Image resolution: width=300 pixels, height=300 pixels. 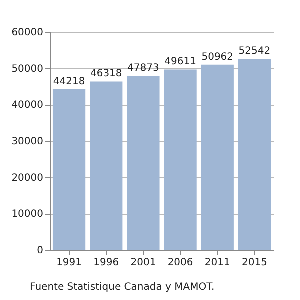 I want to click on data-label: 47873, so click(x=144, y=68).